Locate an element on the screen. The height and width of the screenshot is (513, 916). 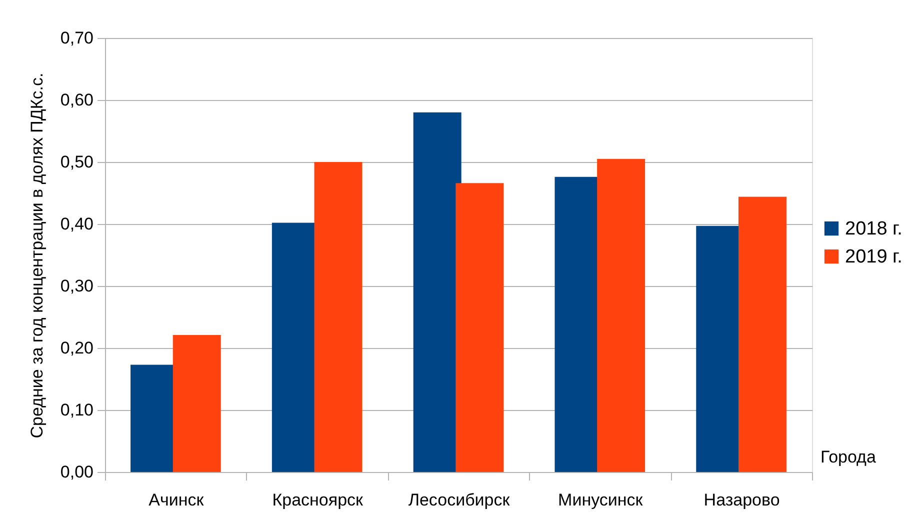
y-tick-label: 0,20 is located at coordinates (77, 348).